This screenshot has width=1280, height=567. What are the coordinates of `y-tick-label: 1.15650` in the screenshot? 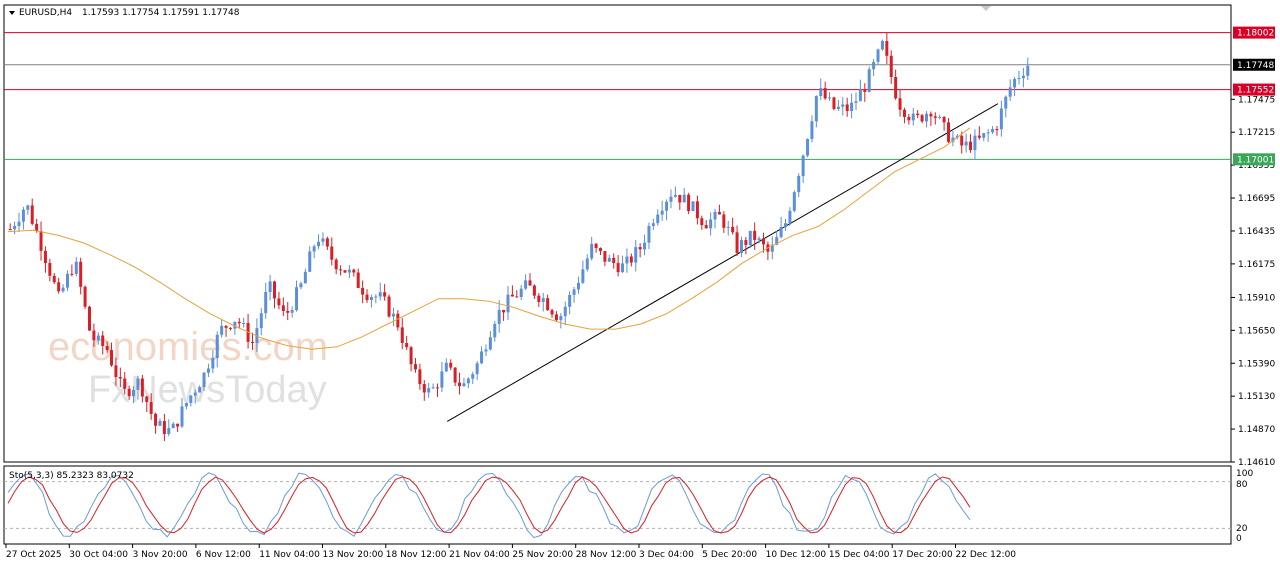 It's located at (1256, 331).